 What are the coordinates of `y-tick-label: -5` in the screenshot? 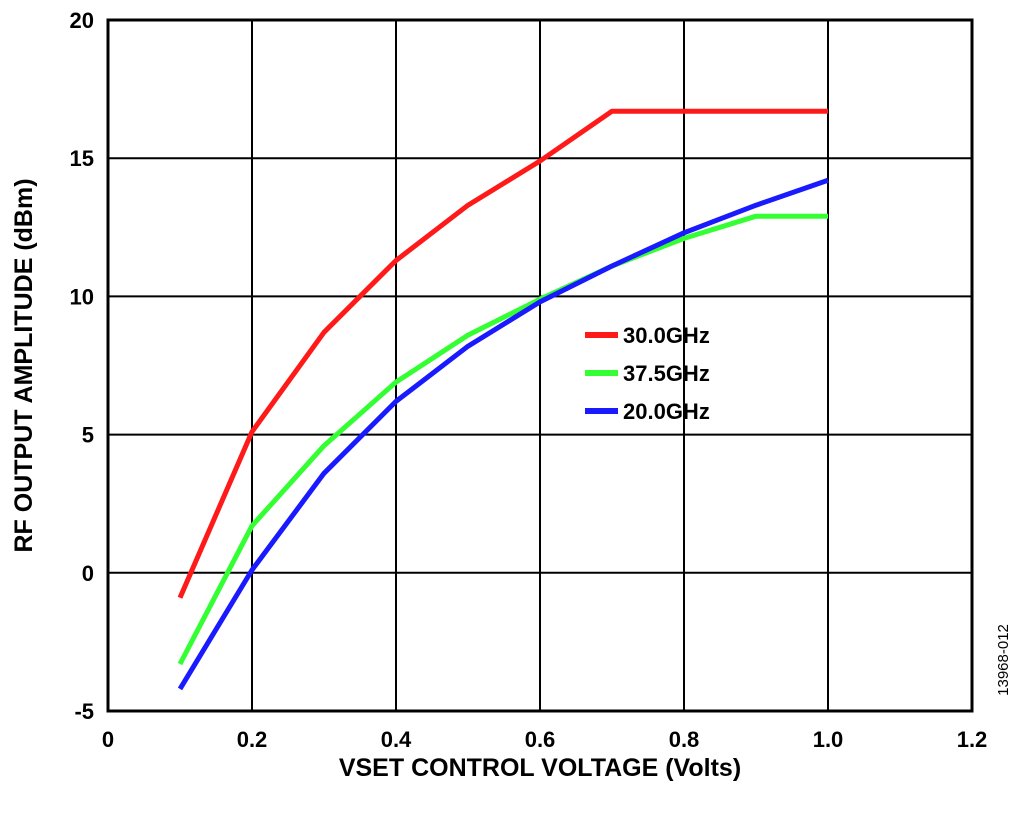 It's located at (84, 711).